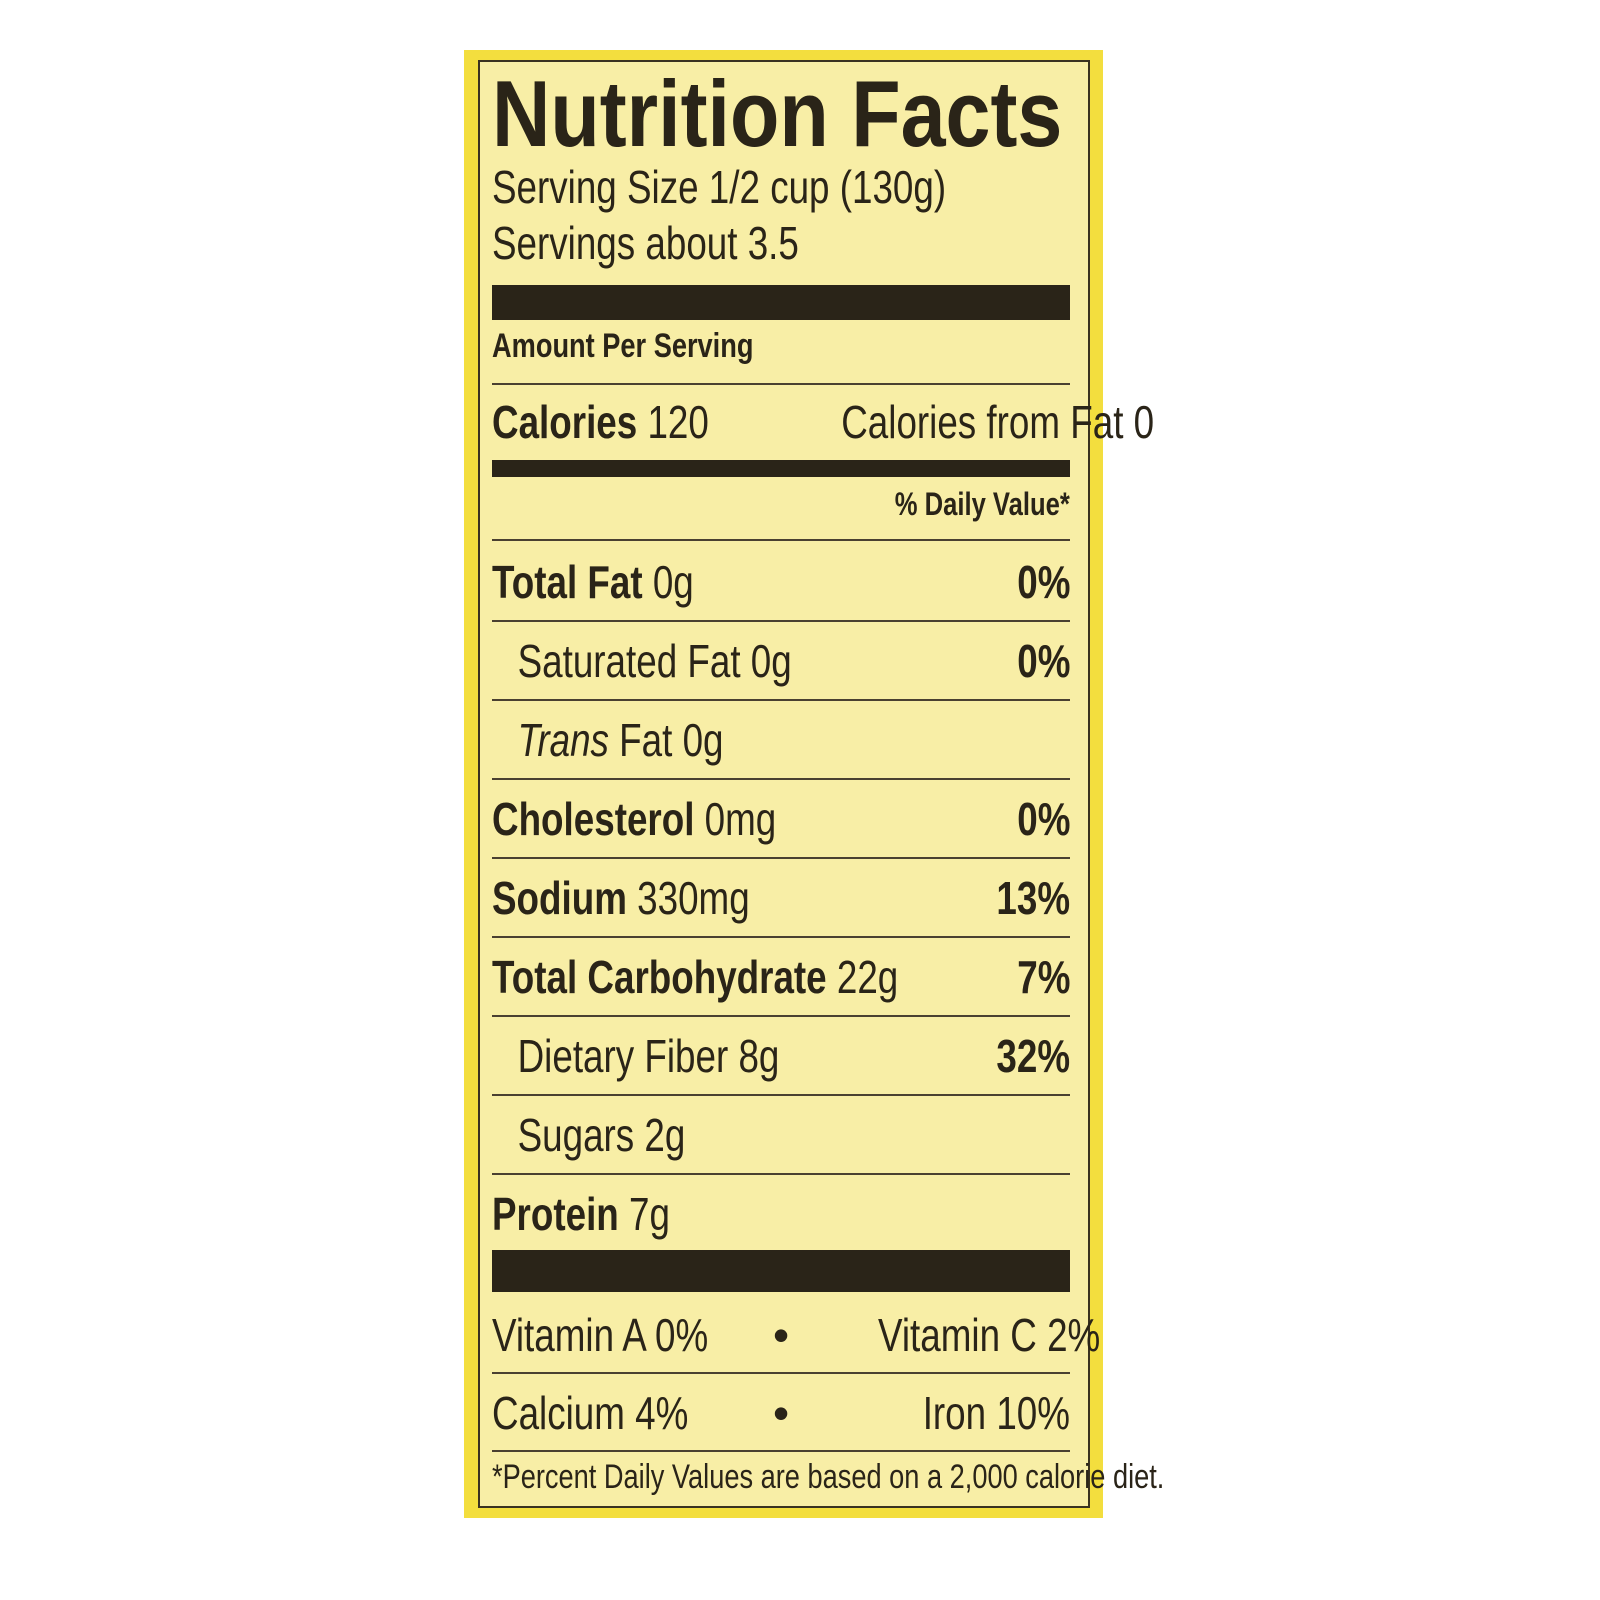 Image resolution: width=1600 pixels, height=1600 pixels. What do you see at coordinates (781, 740) in the screenshot?
I see `nutrient-row: Trans Fat 0g` at bounding box center [781, 740].